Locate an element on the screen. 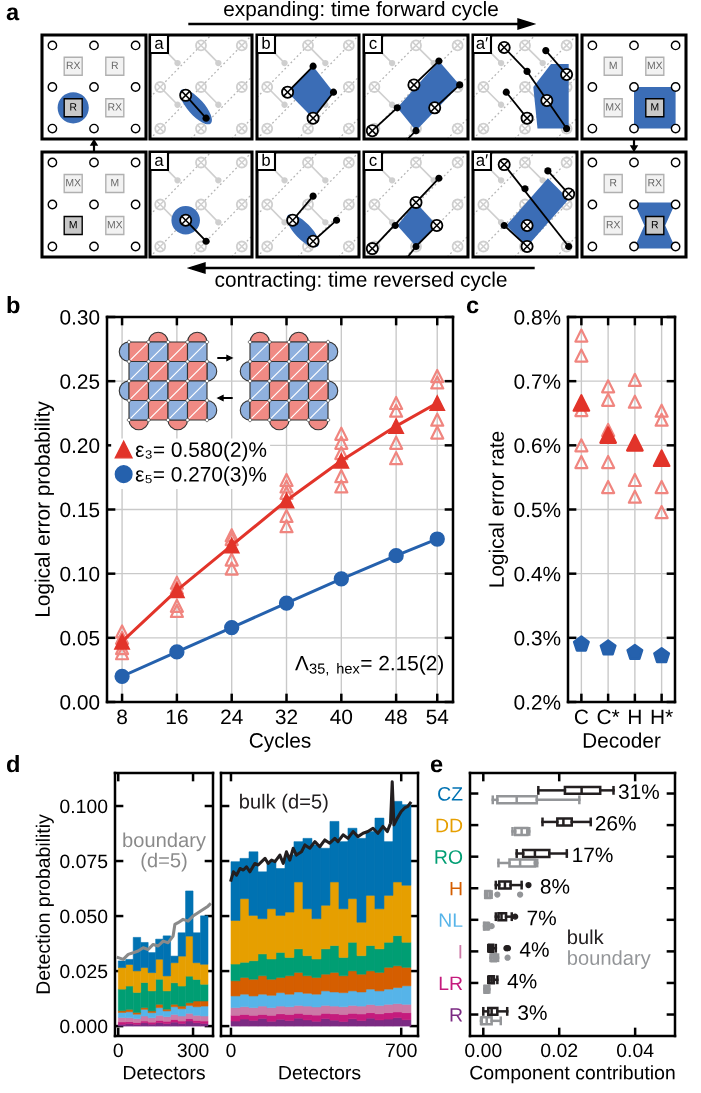  y-tick-label: R is located at coordinates (456, 1015).